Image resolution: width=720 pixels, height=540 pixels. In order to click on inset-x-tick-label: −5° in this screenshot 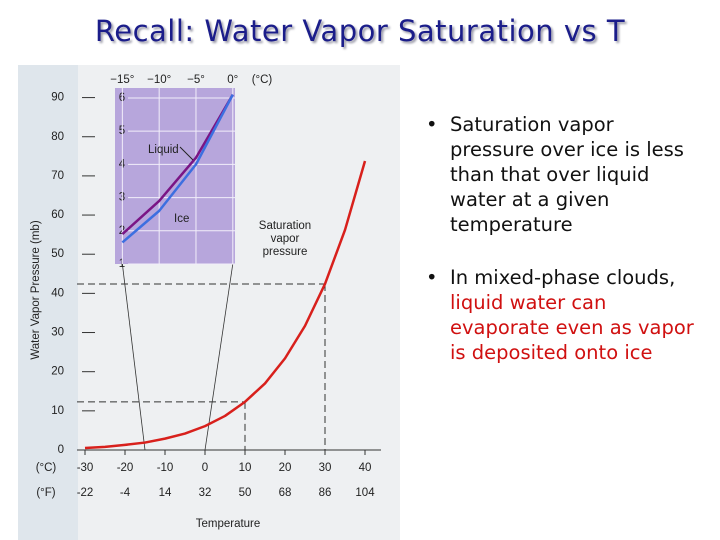, I will do `click(196, 80)`.